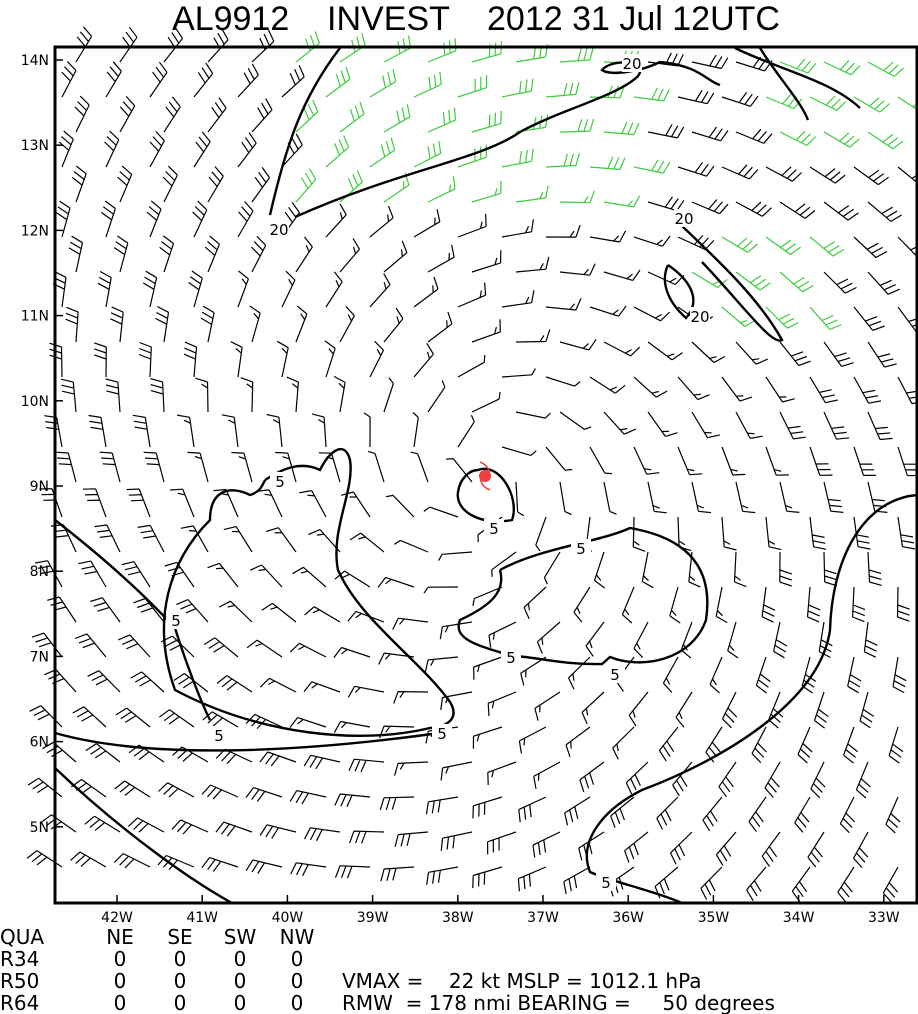 This screenshot has height=1014, width=918. Describe the element at coordinates (485, 495) in the screenshot. I see `contour` at that location.